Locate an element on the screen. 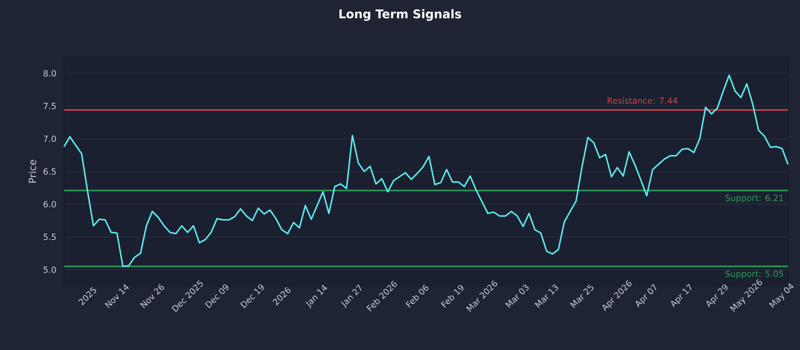 This screenshot has height=350, width=800. y-tick-label: 6.0 is located at coordinates (50, 204).